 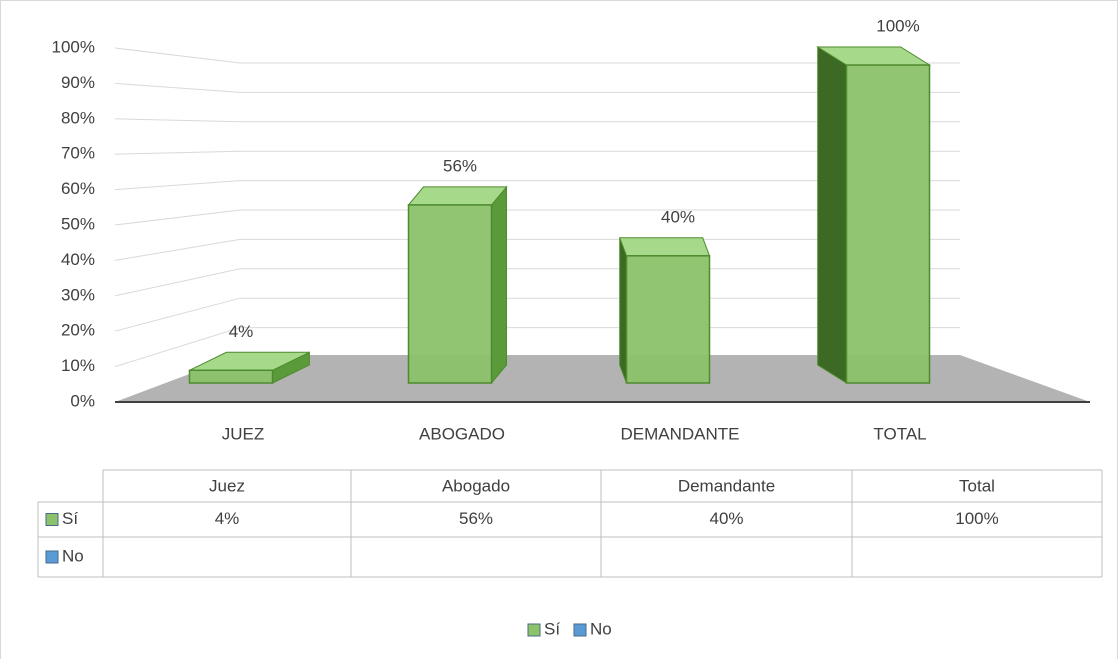 I want to click on table-cell: 40%, so click(x=726, y=518).